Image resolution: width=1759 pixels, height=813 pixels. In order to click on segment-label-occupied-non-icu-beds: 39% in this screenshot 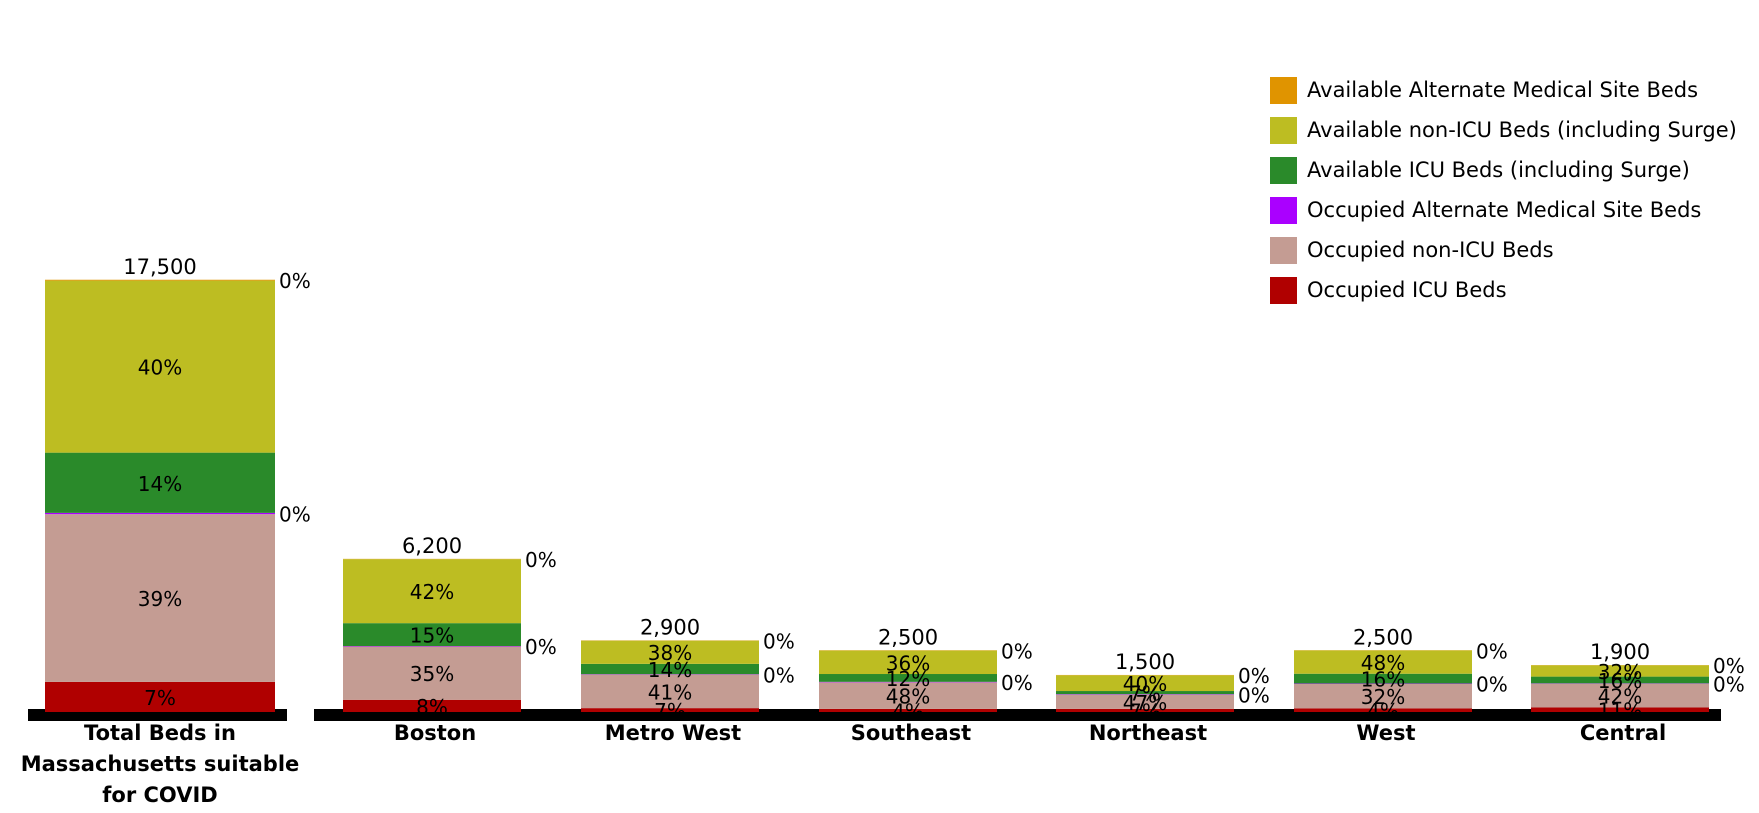, I will do `click(160, 599)`.